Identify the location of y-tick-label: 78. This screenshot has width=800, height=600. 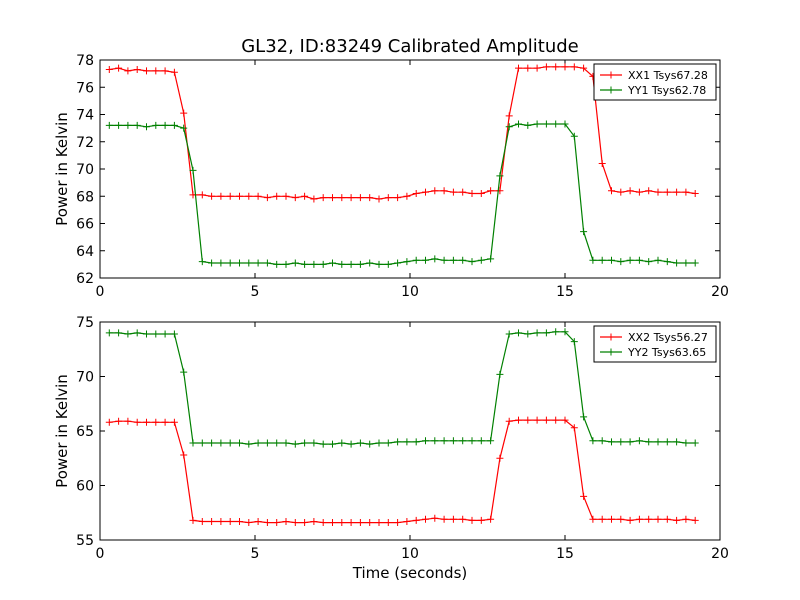
(85, 61).